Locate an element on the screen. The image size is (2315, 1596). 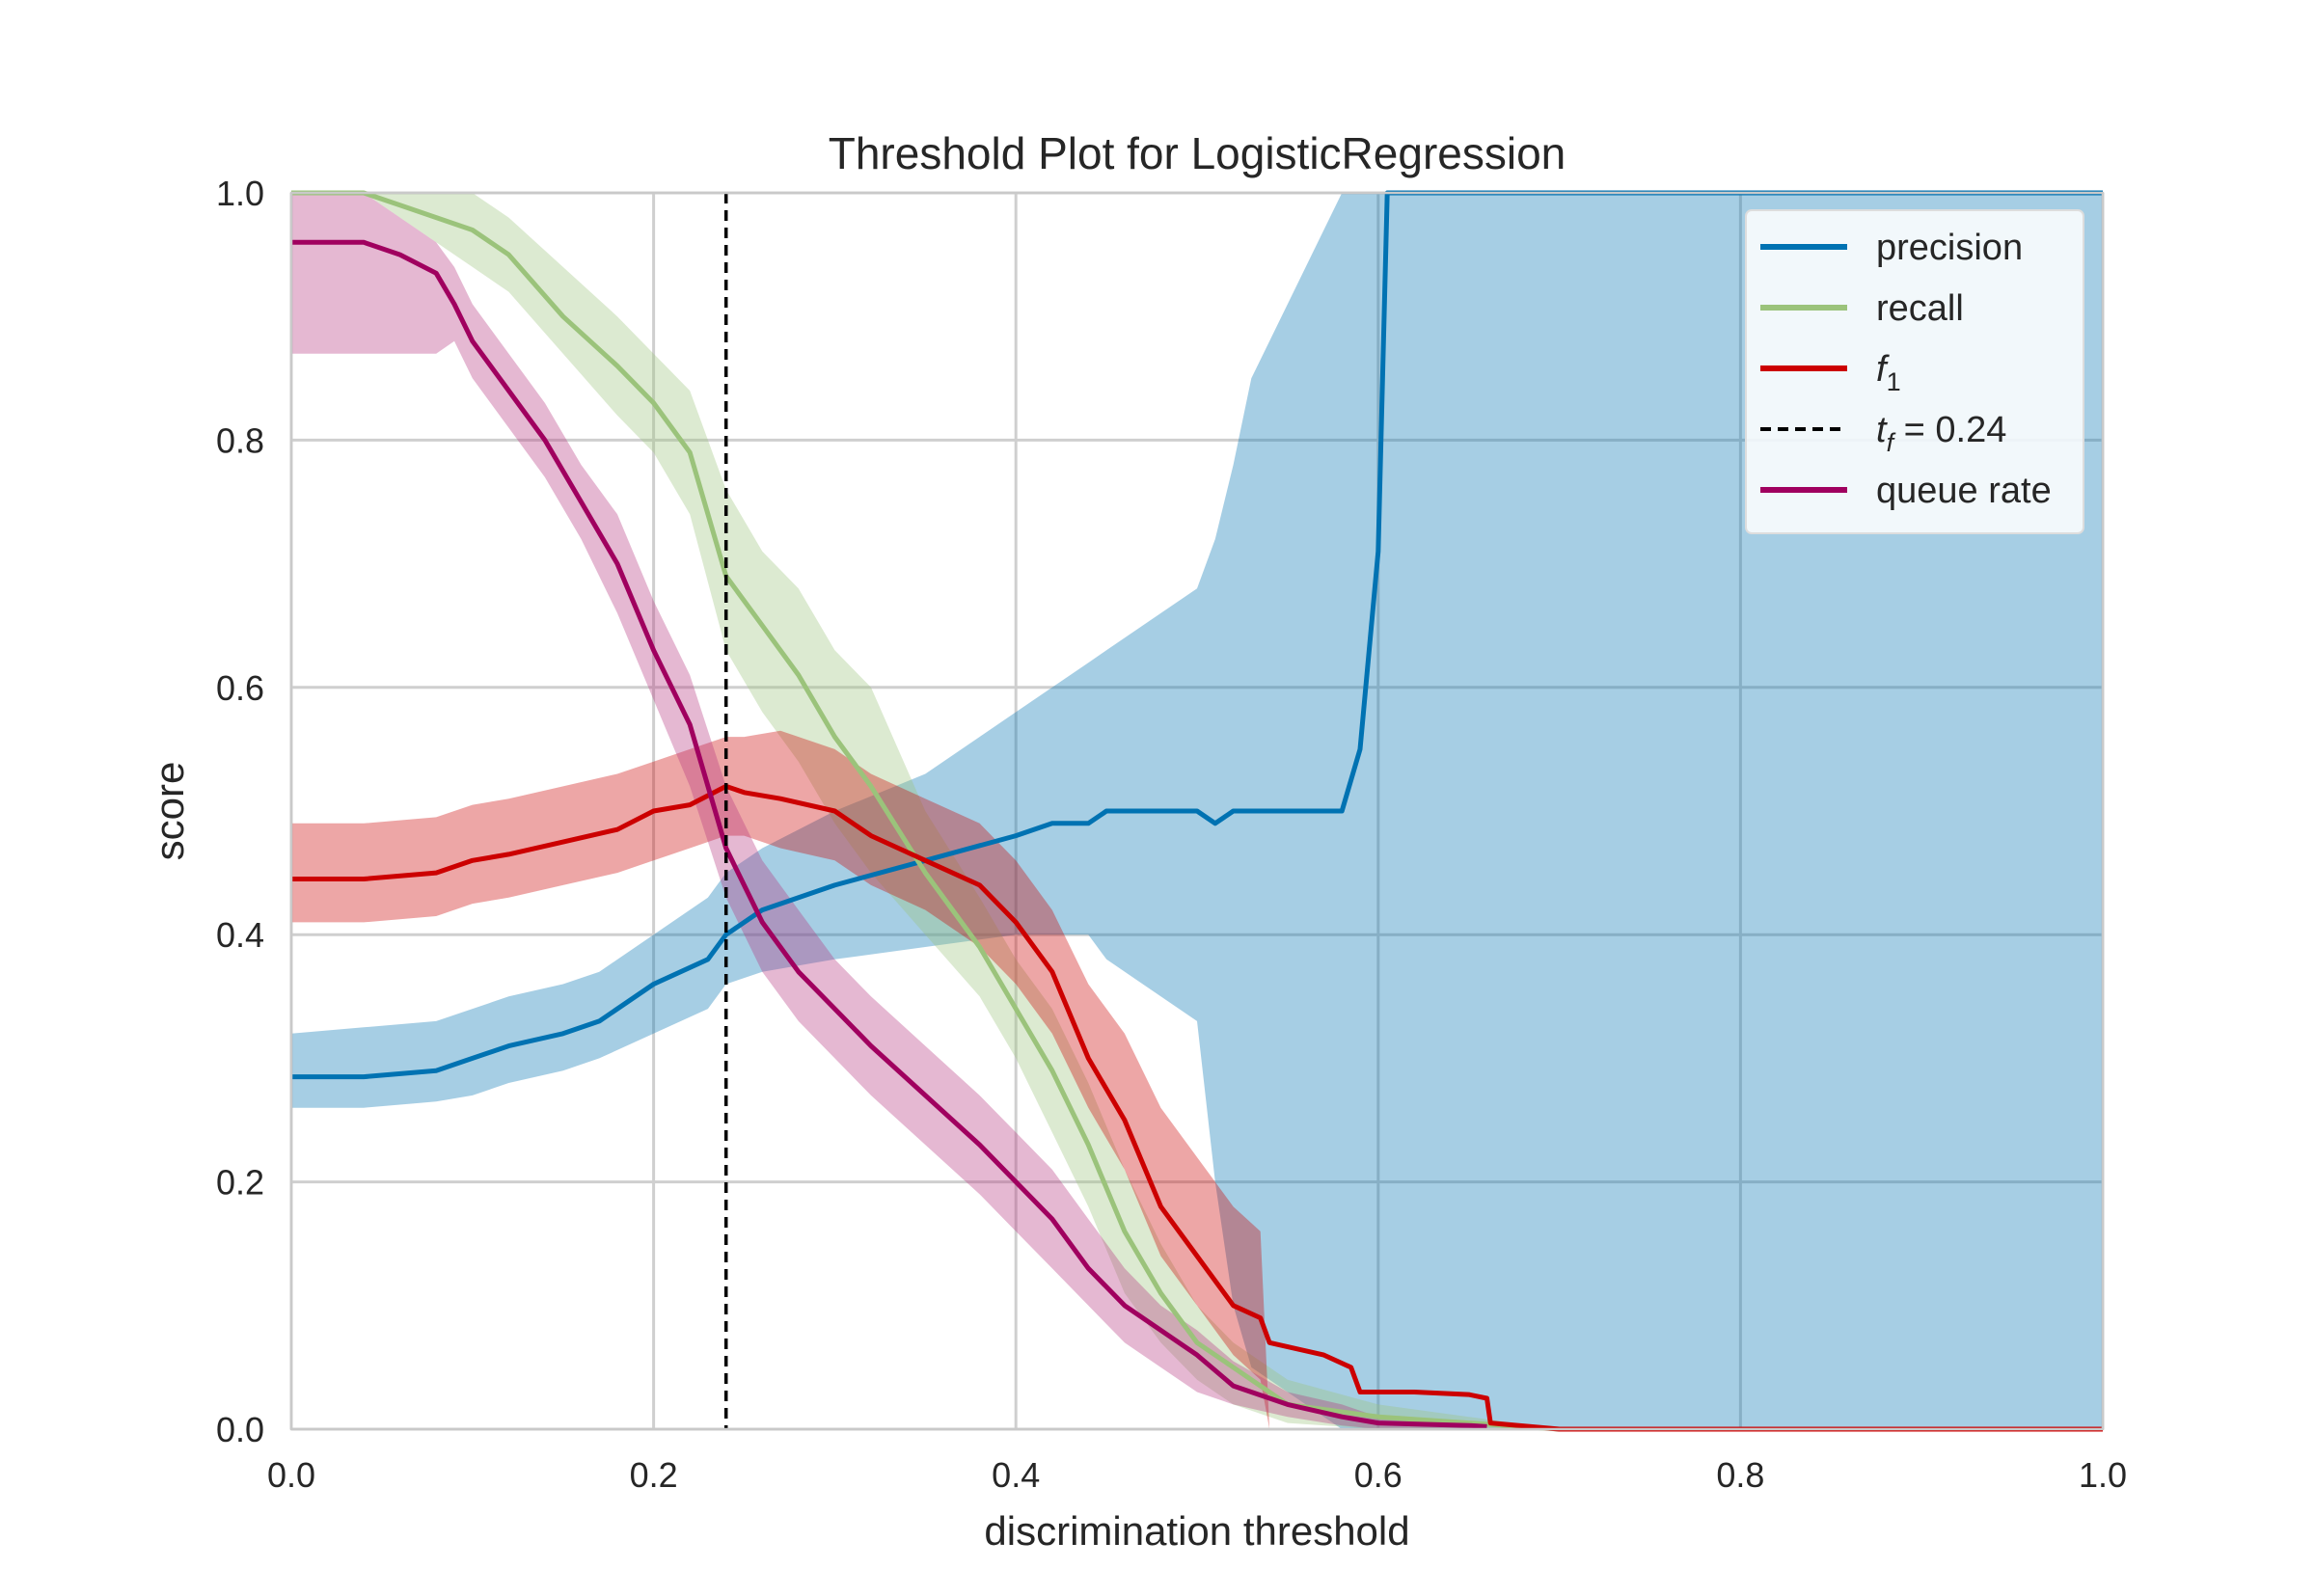
y-tick-label: 0.2 is located at coordinates (240, 1183).